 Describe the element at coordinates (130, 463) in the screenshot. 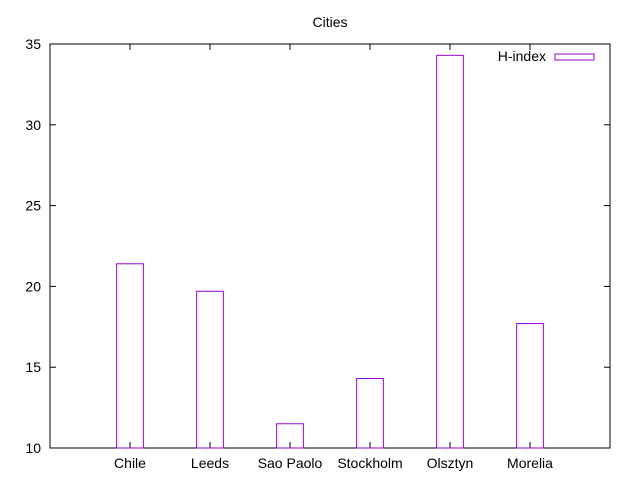

I see `x-tick-label: Chile` at that location.